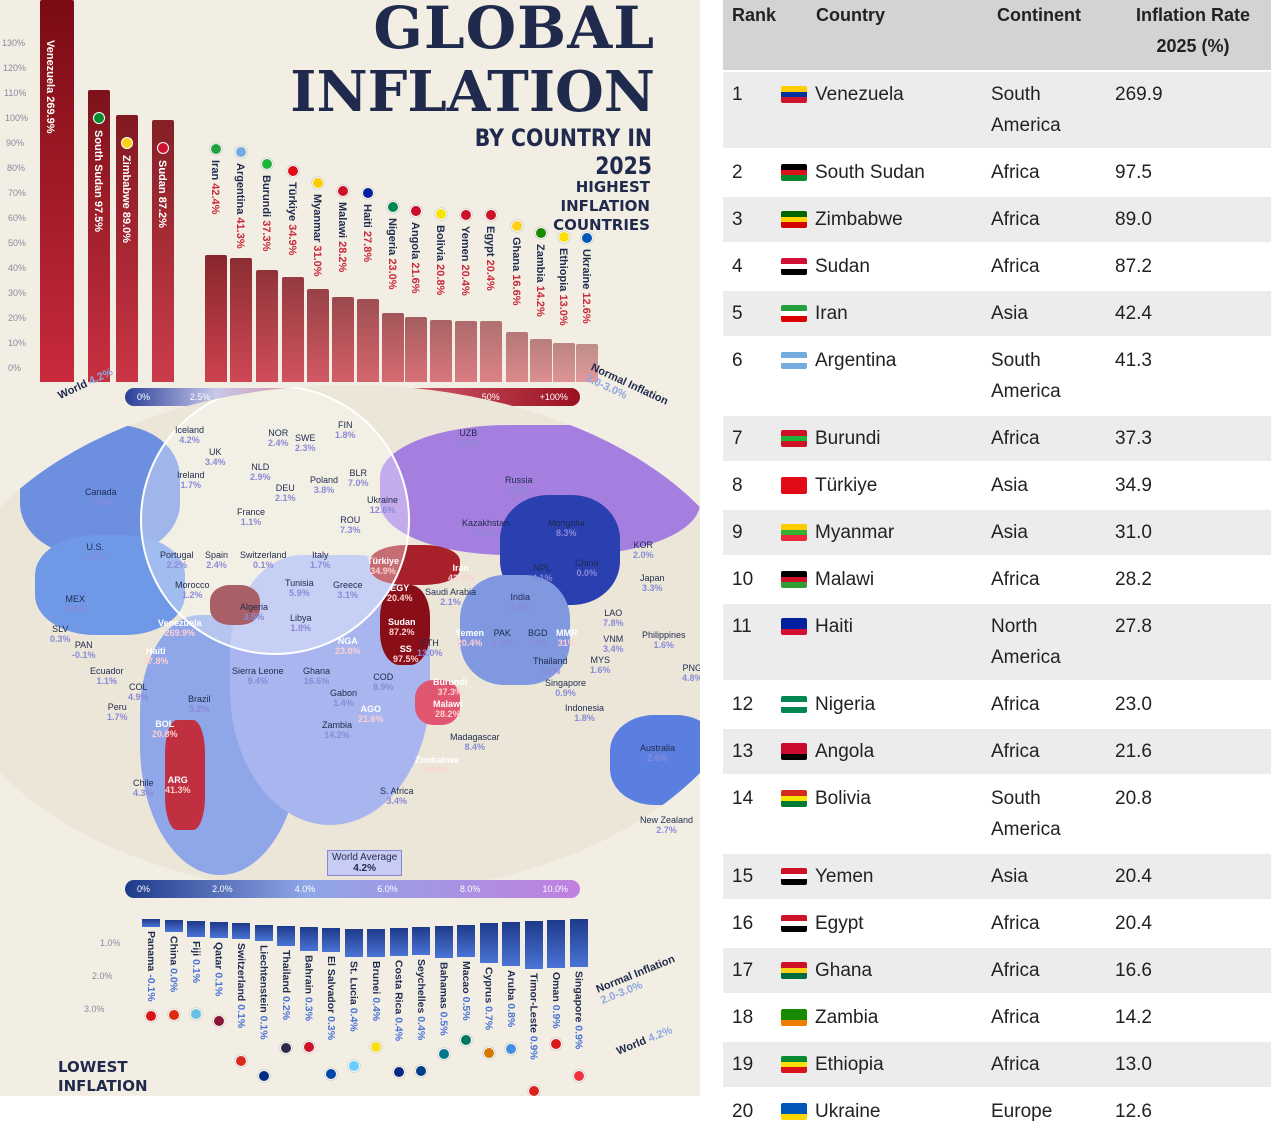 The width and height of the screenshot is (1280, 1134). What do you see at coordinates (367, 215) in the screenshot?
I see `country-name: Haiti` at bounding box center [367, 215].